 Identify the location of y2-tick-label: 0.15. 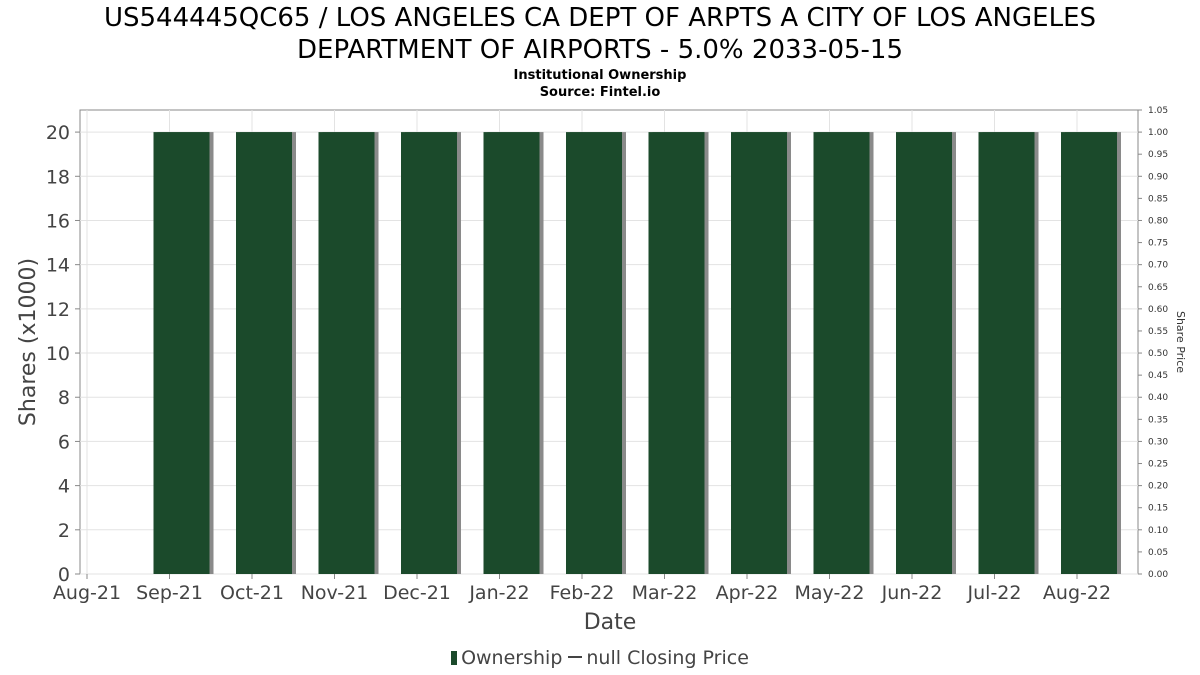
(1158, 509).